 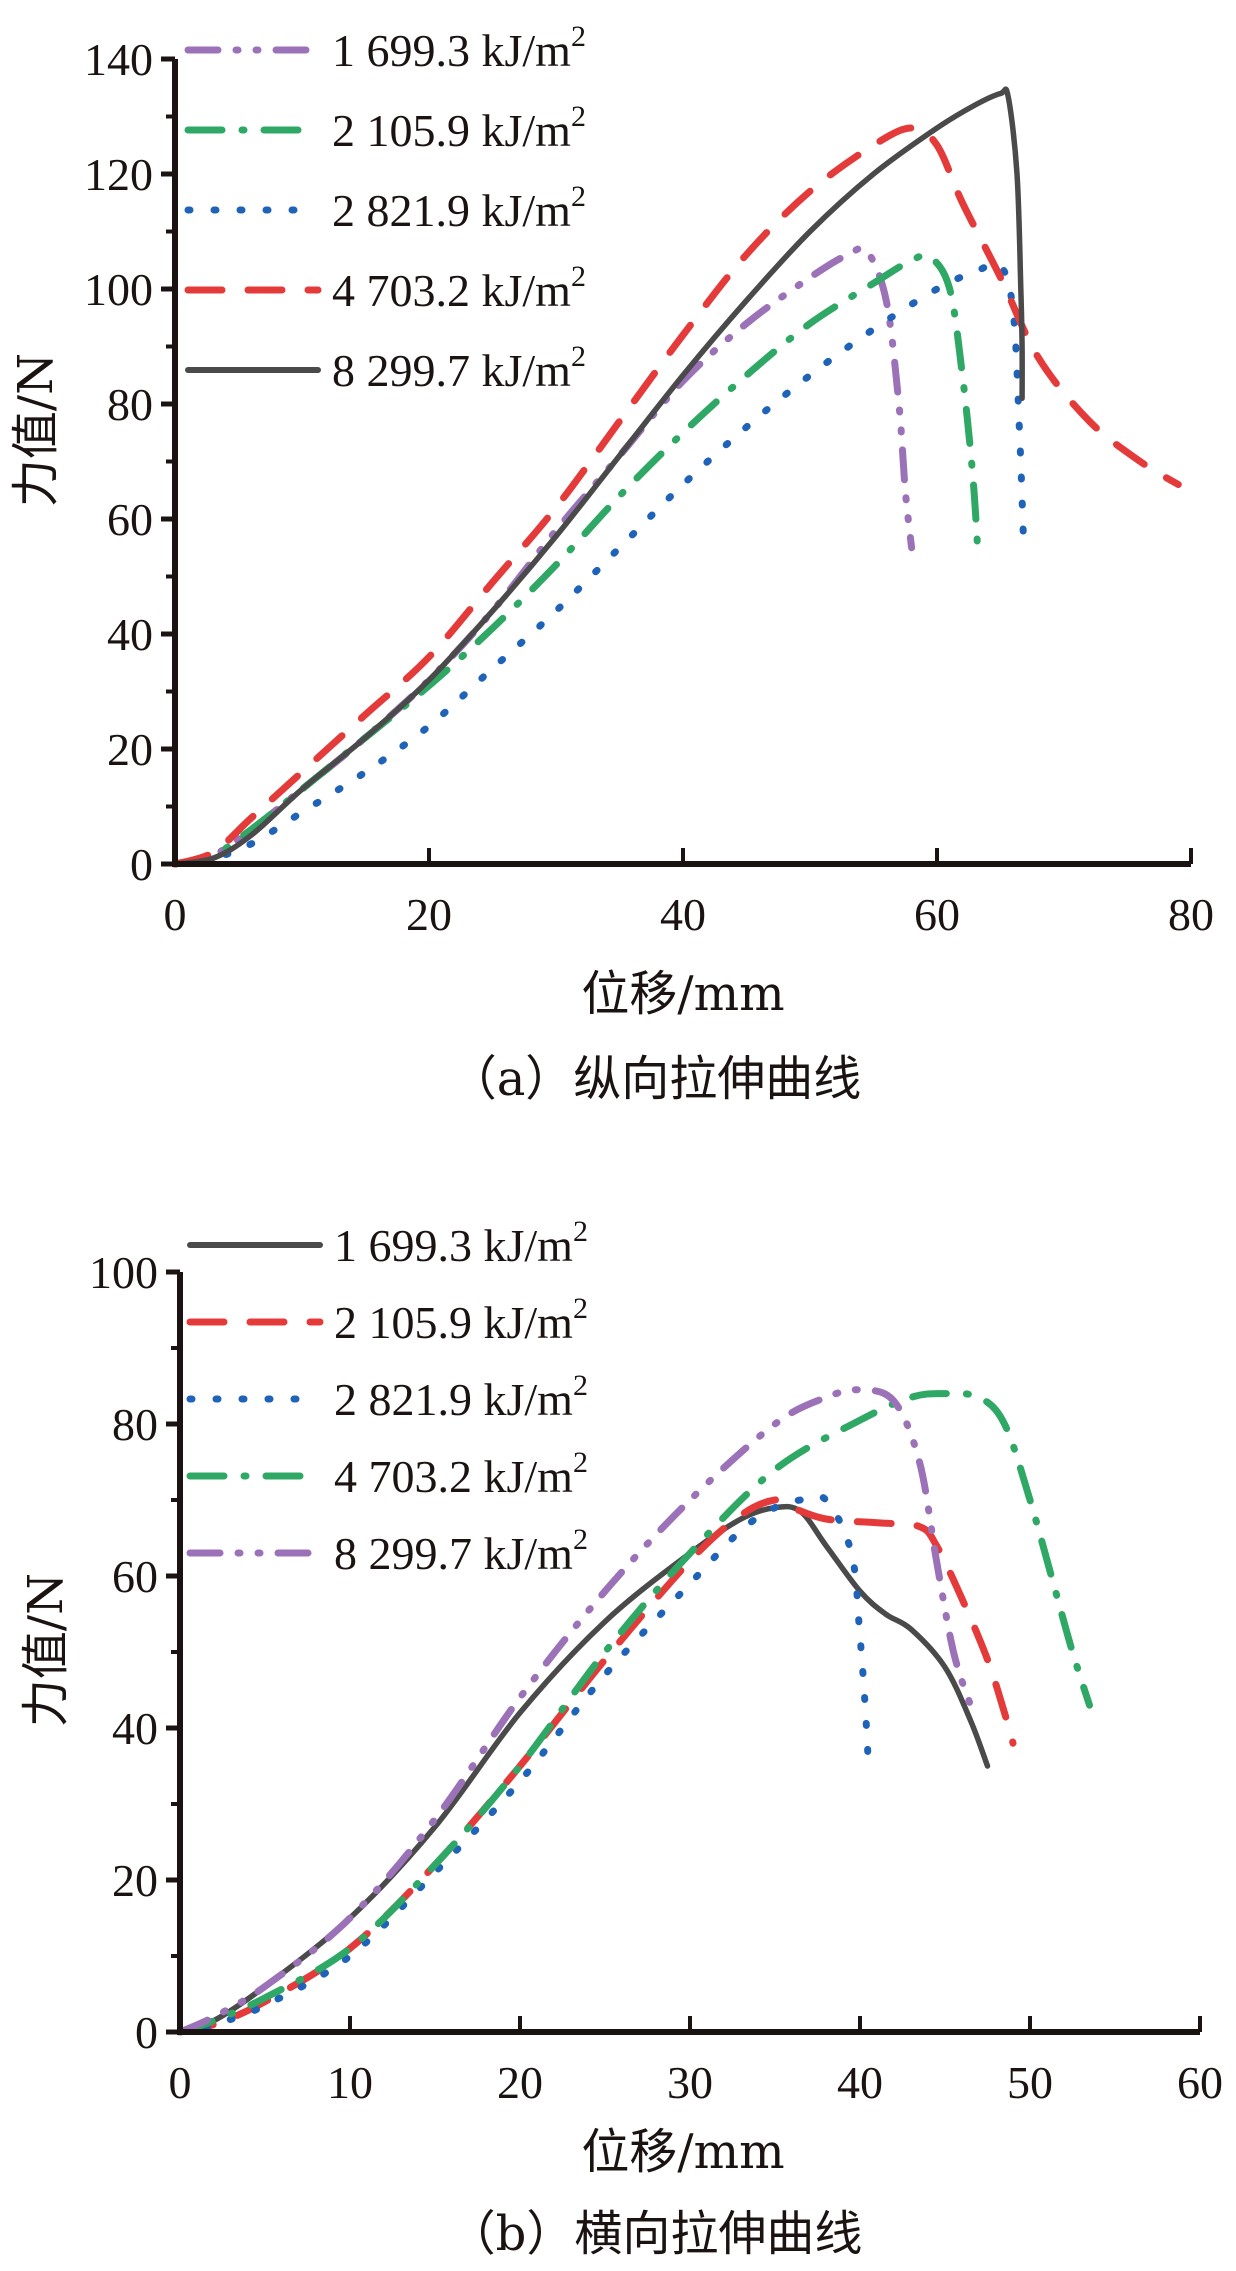 I want to click on x-tick-label: 50, so click(x=1030, y=2082).